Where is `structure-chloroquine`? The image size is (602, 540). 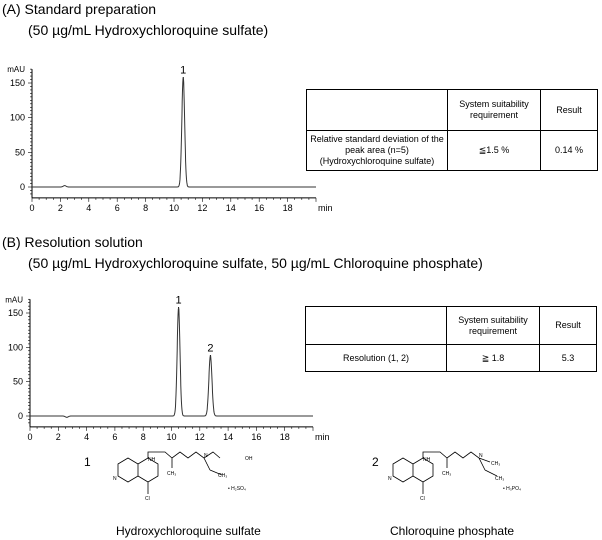
structure-chloroquine is located at coordinates (445, 472).